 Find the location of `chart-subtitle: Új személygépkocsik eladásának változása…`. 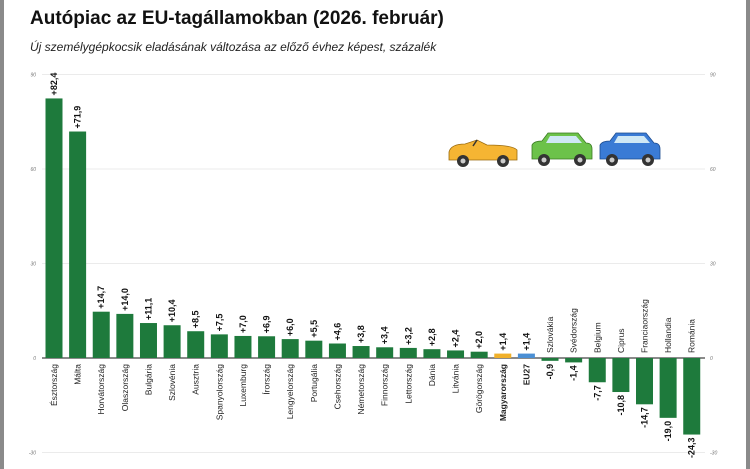

chart-subtitle: Új személygépkocsik eladásának változása… is located at coordinates (233, 47).